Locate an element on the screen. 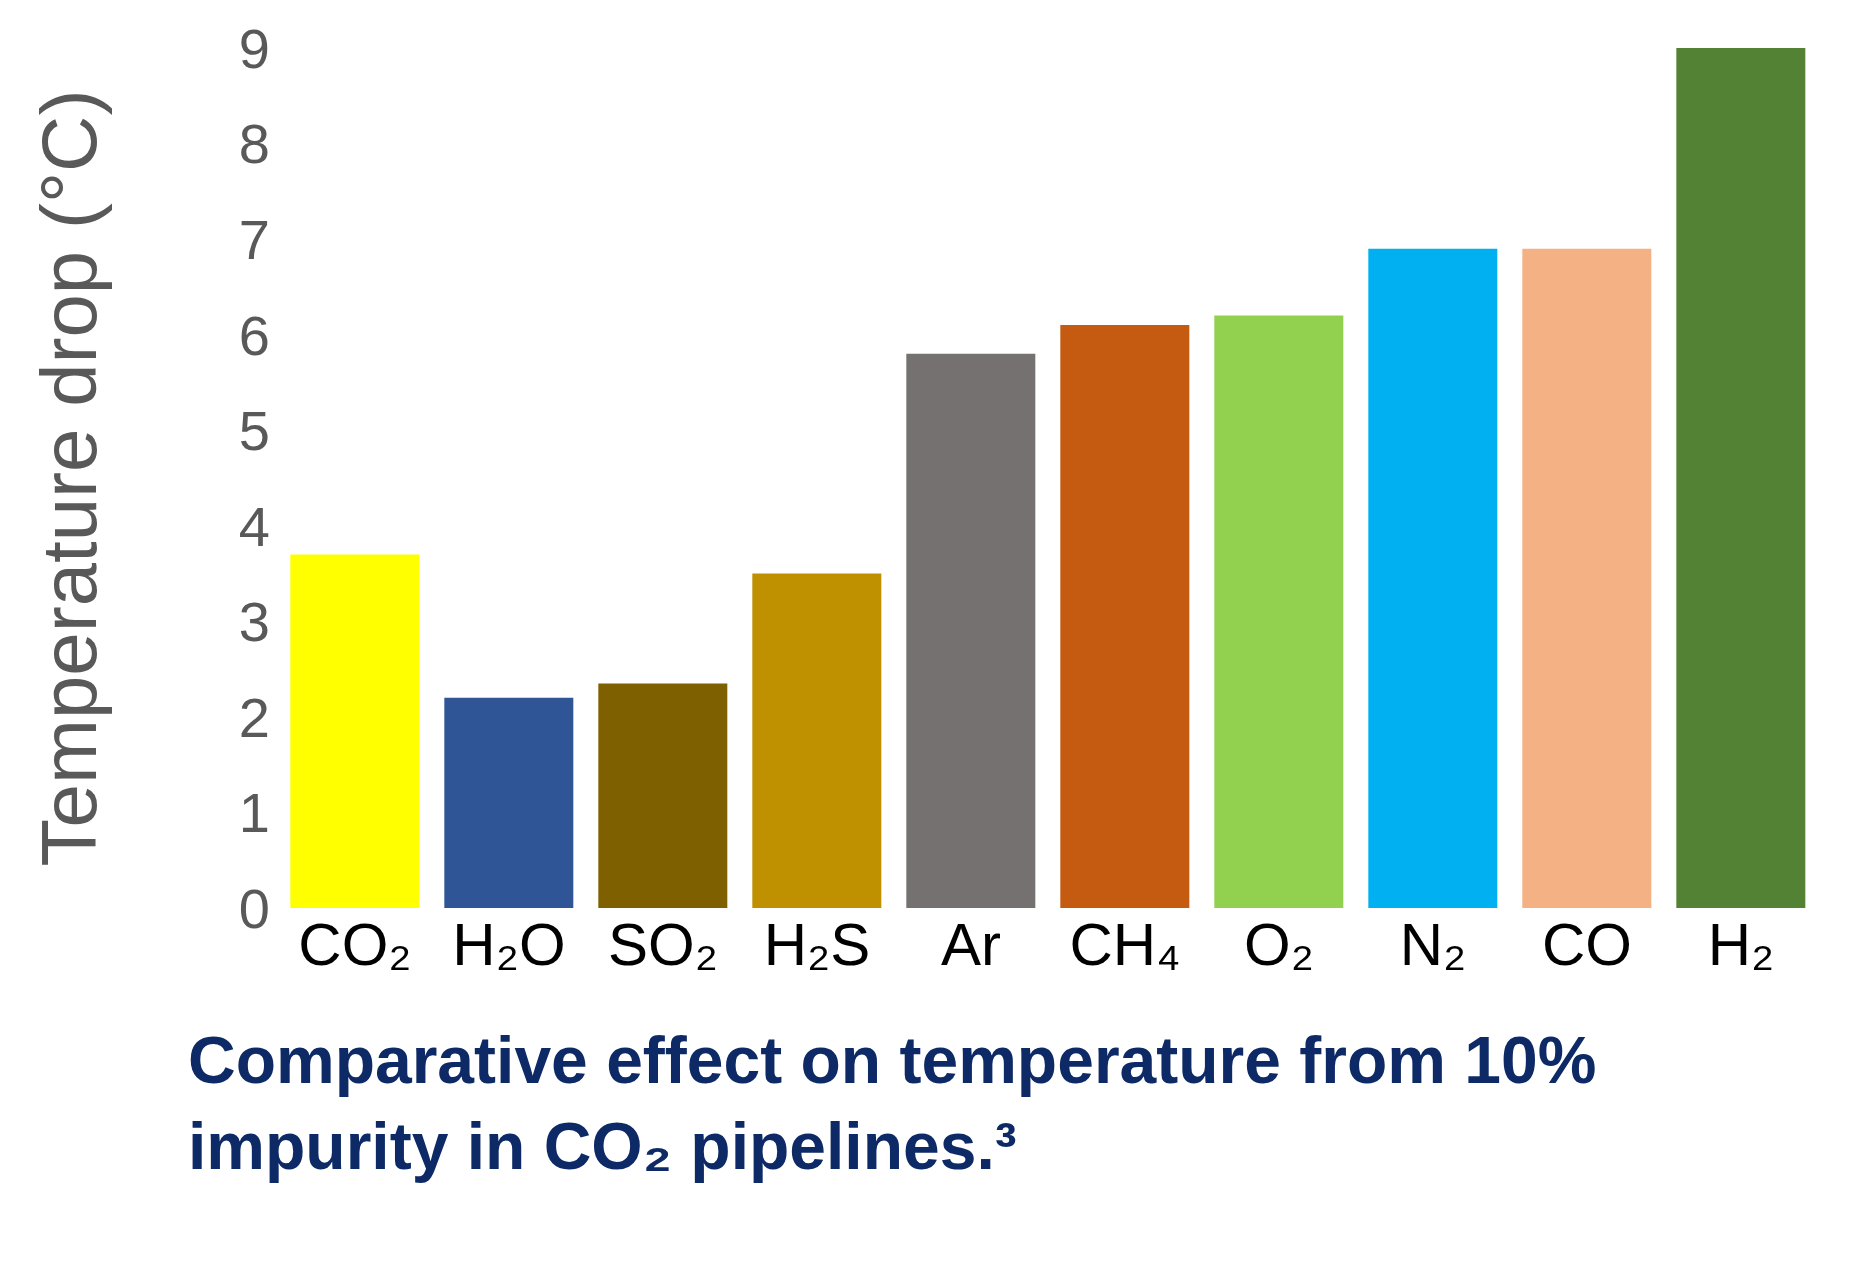 The image size is (1851, 1270). y-axis-title: Temperature drop (°C) is located at coordinates (68, 478).